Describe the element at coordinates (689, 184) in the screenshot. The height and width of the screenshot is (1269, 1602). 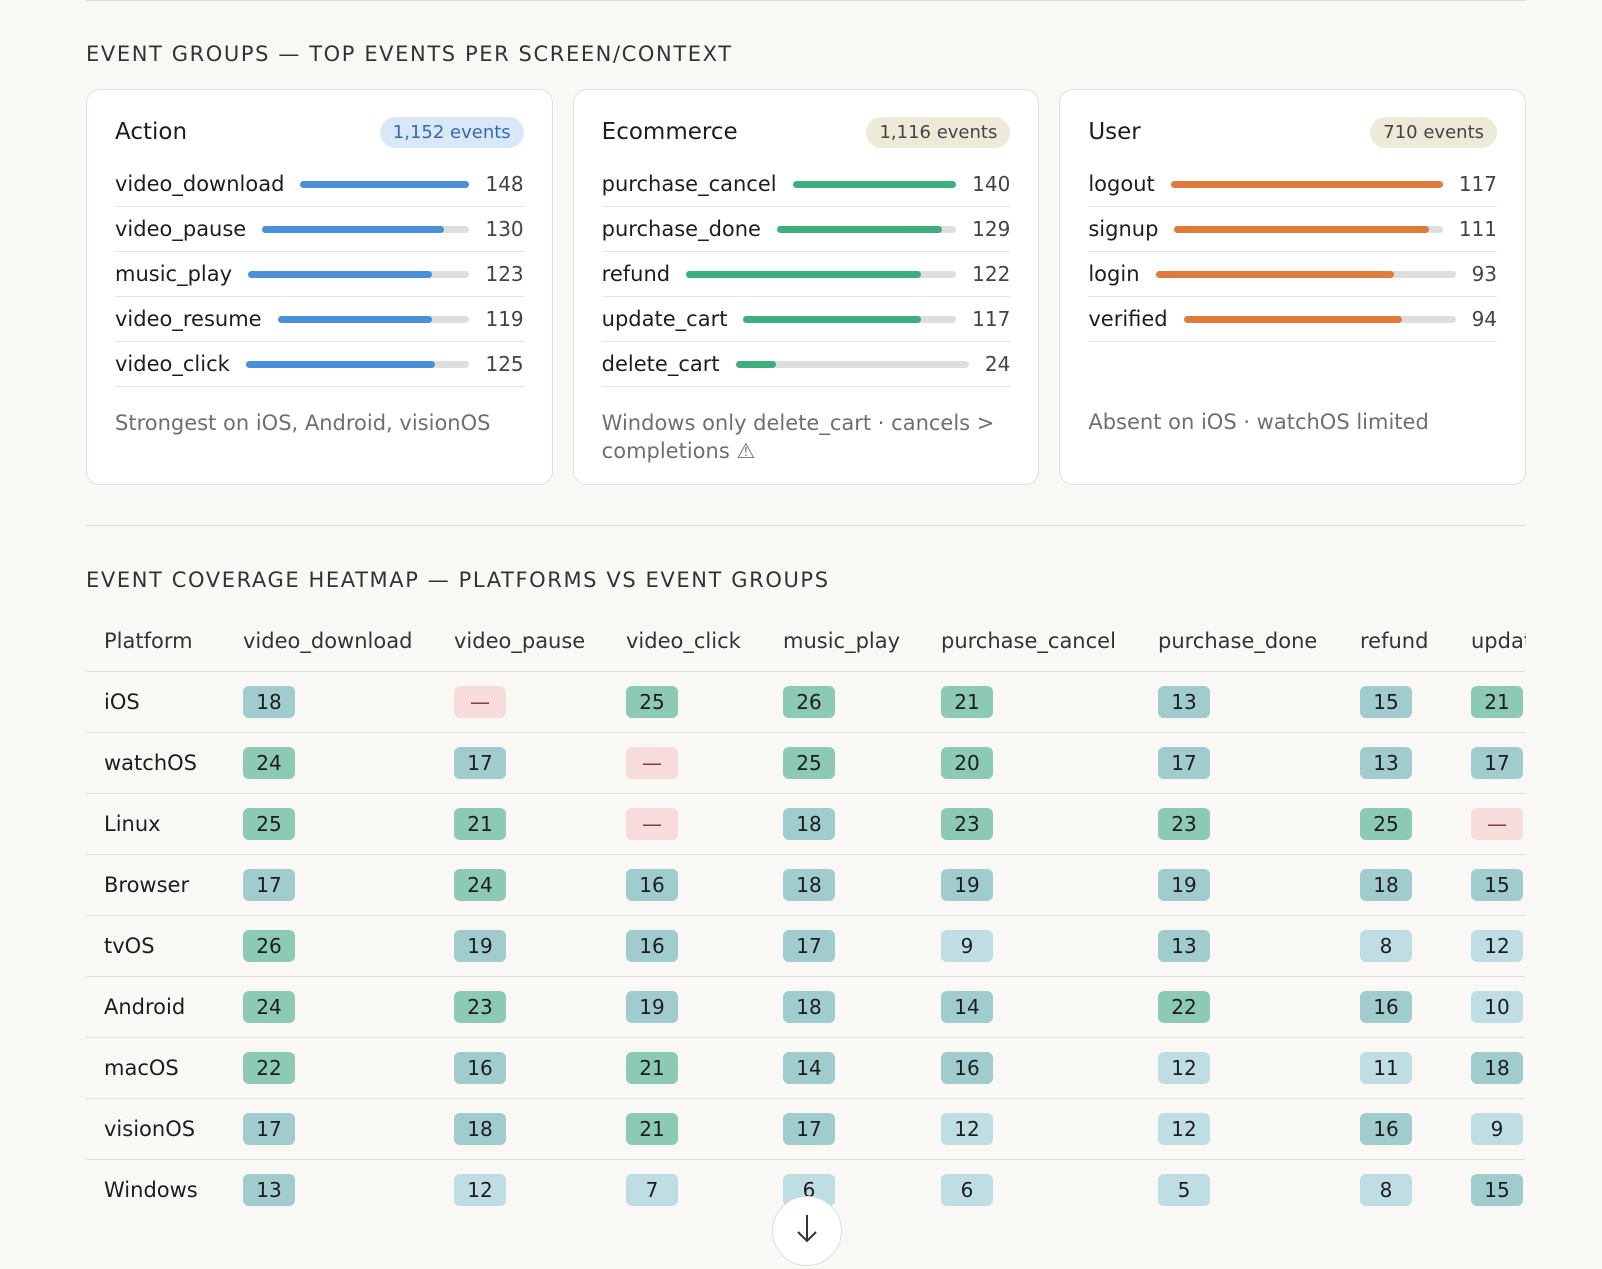
I see `event-name: purchase_cancel` at that location.